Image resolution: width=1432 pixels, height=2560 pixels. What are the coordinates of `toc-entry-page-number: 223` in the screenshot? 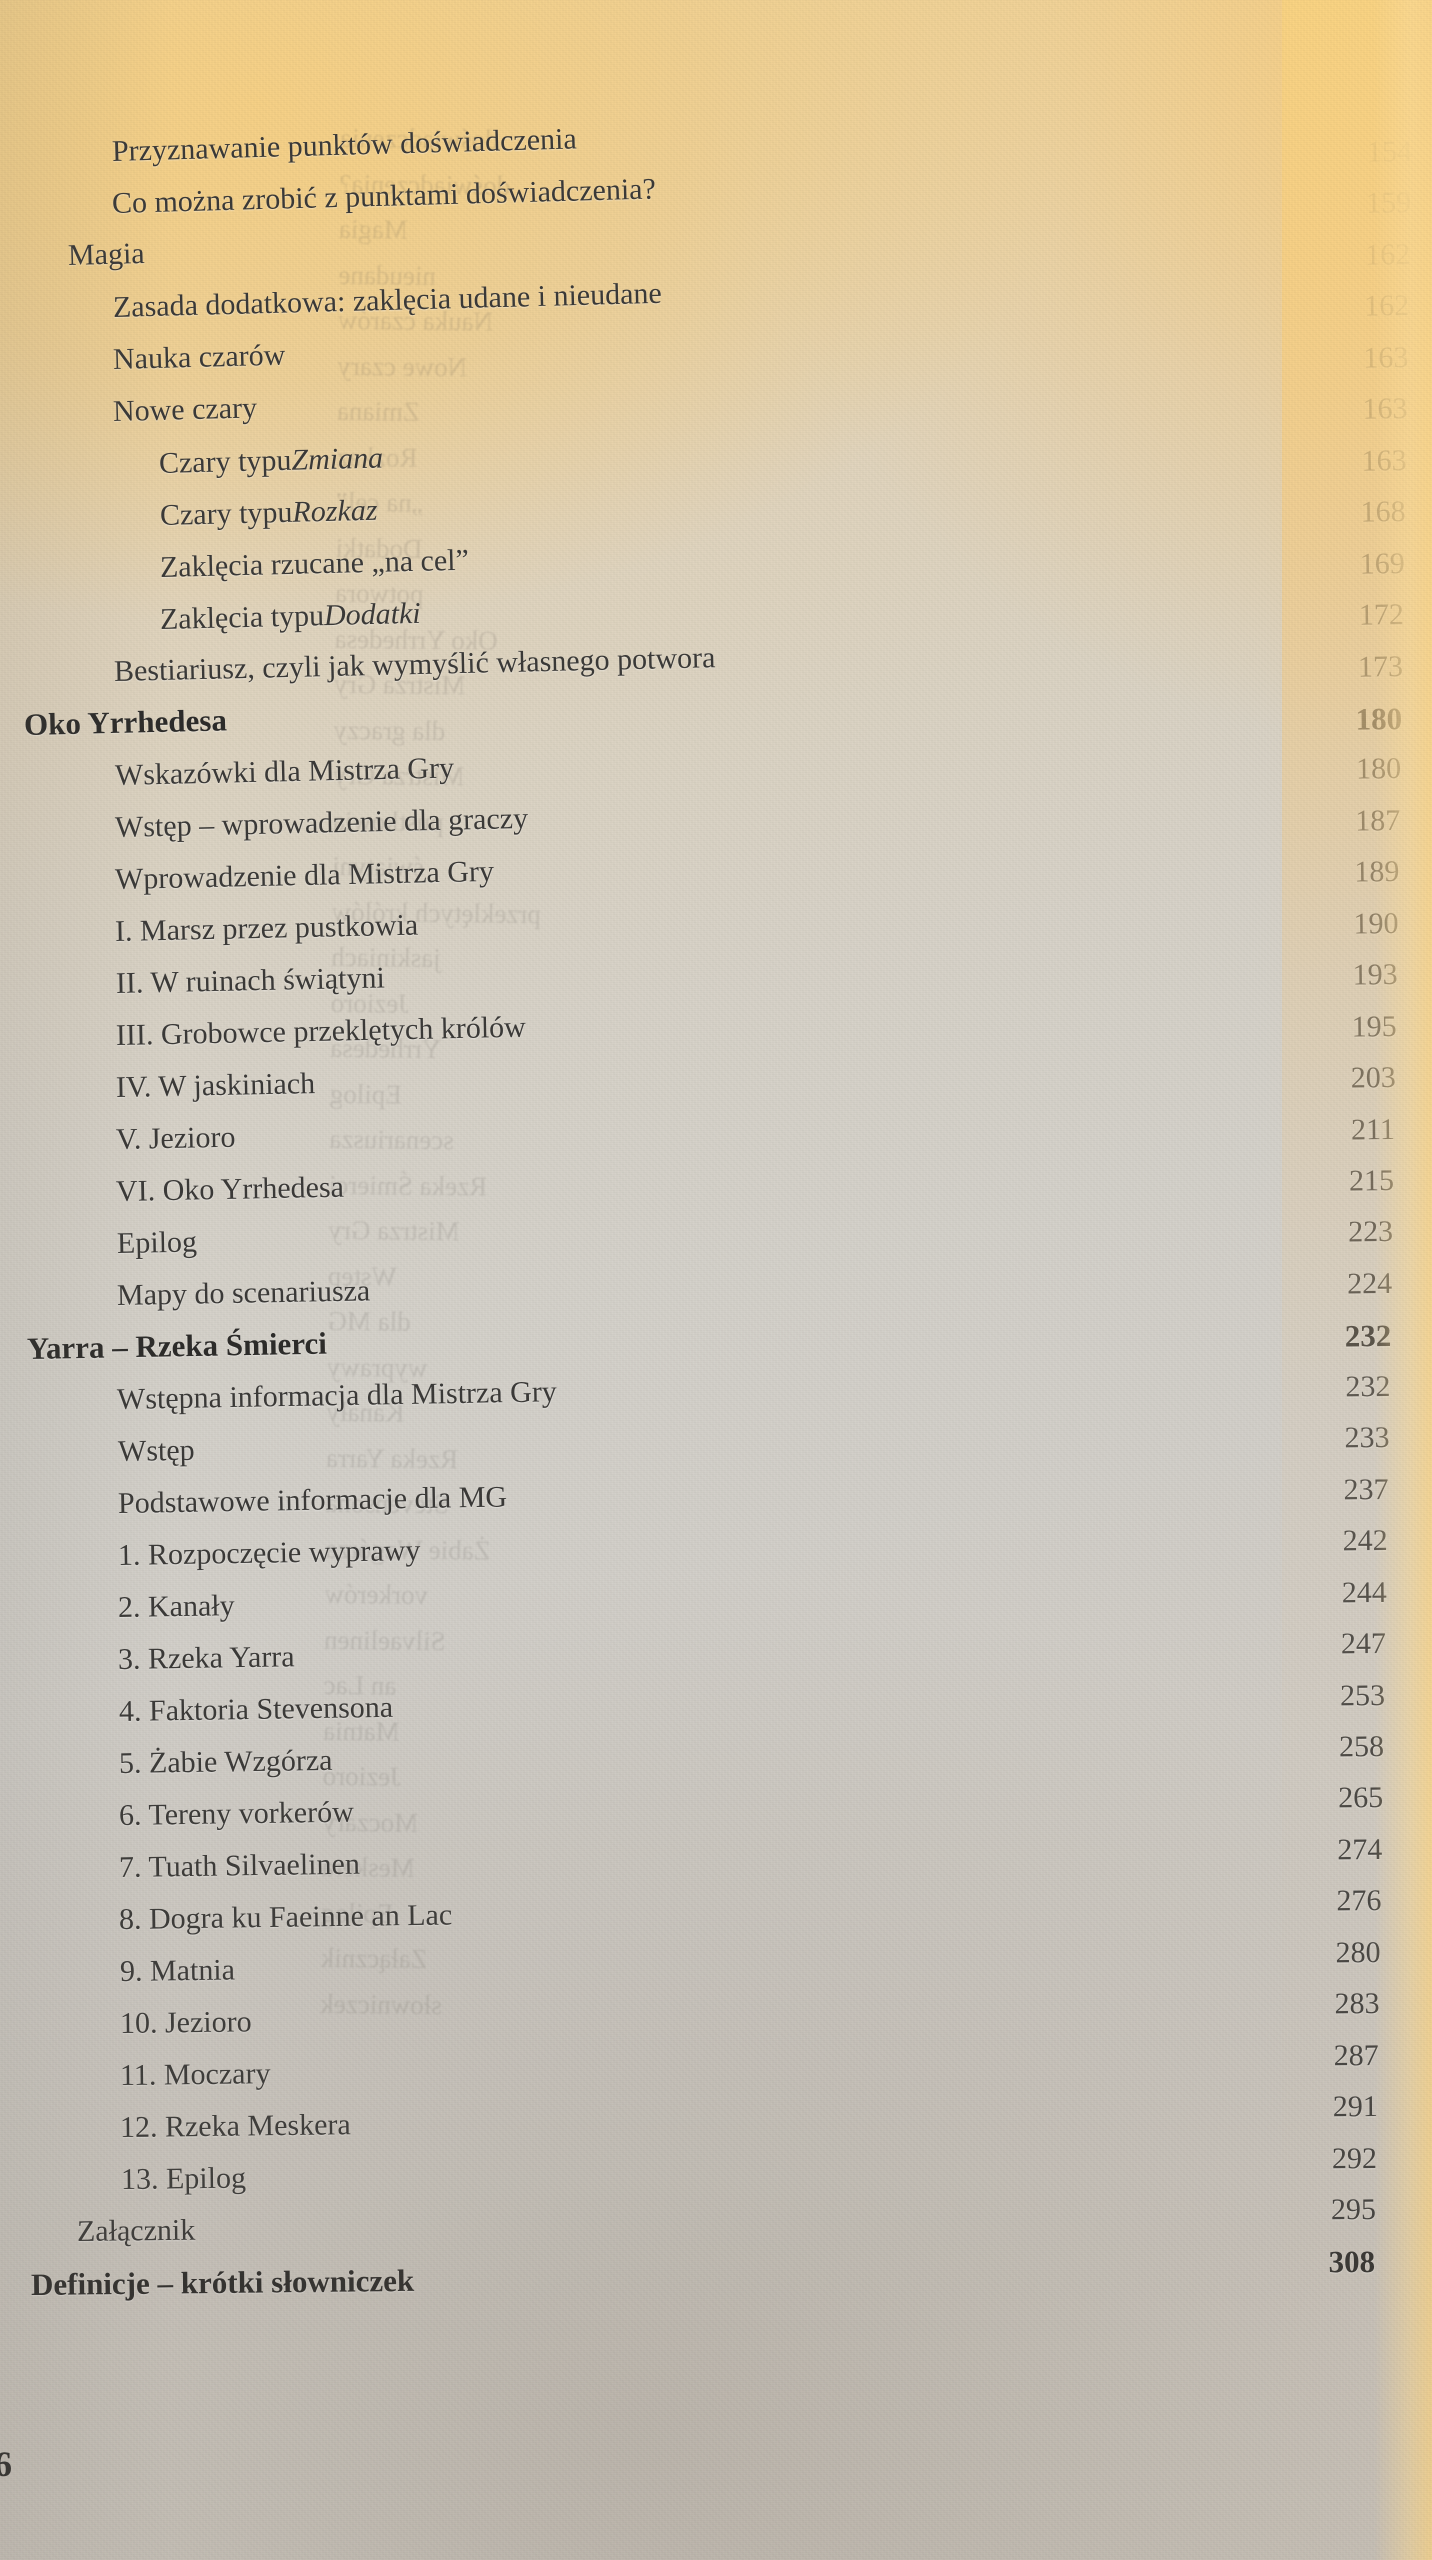 It's located at (696, 1239).